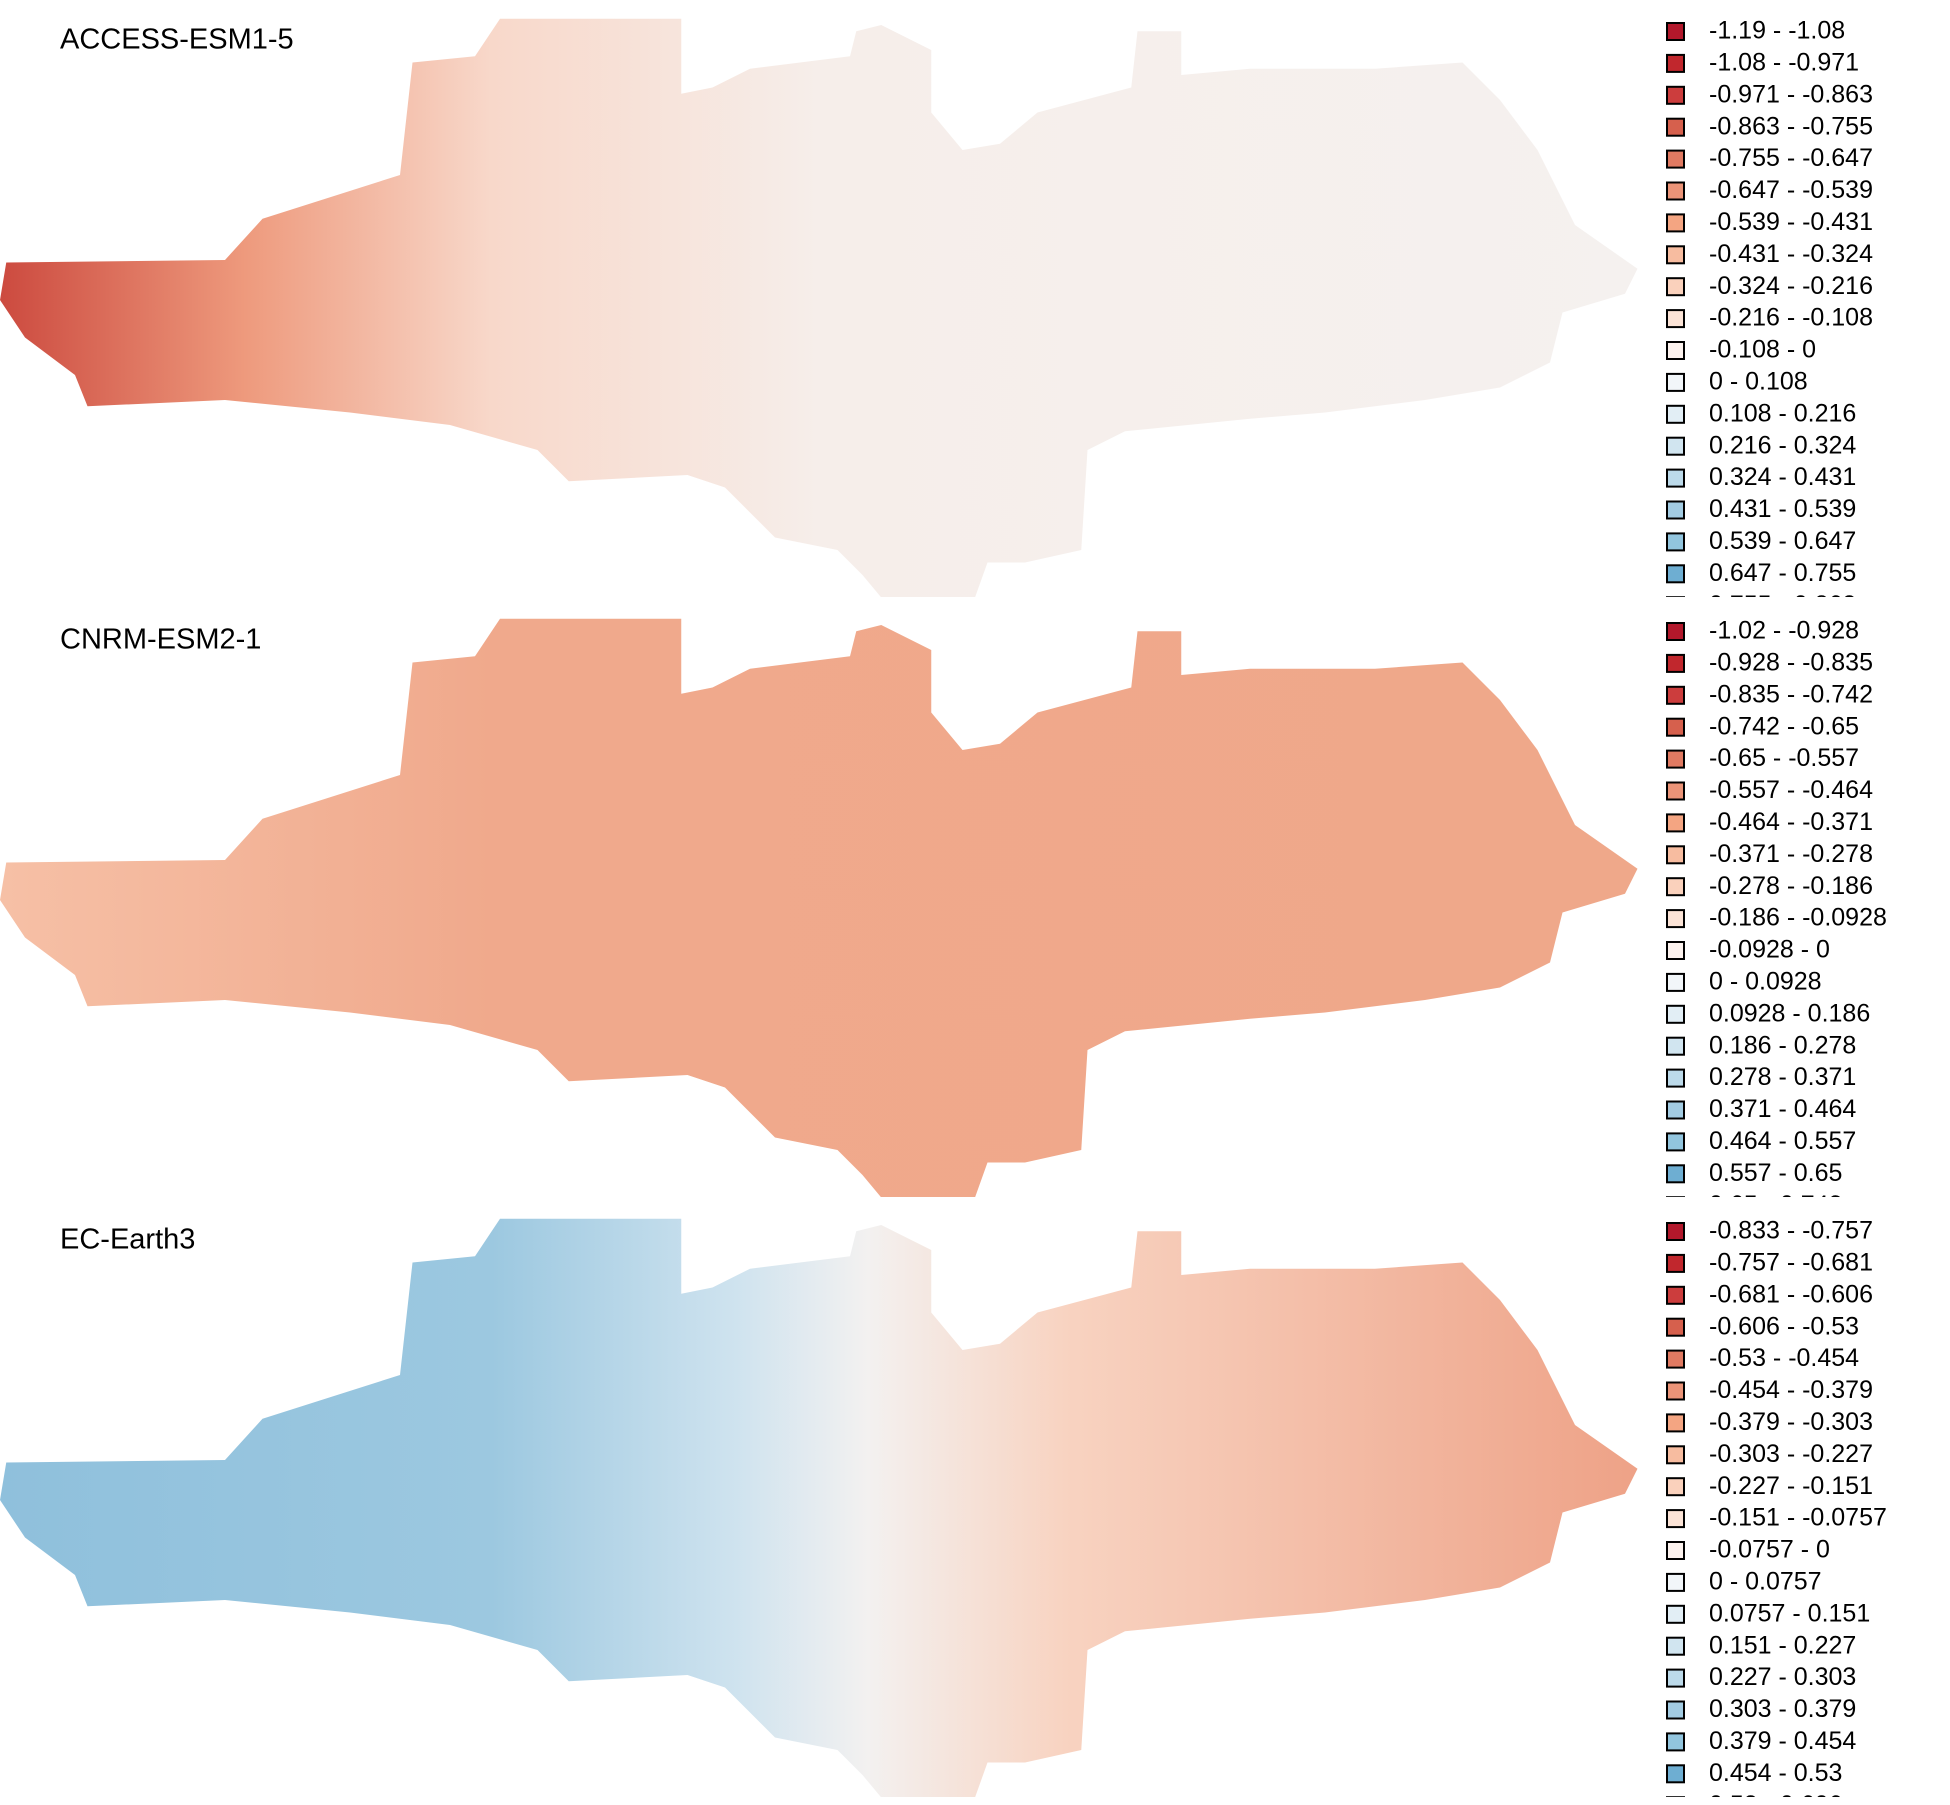  I want to click on panel-title: CNRM-ESM2-1, so click(160, 640).